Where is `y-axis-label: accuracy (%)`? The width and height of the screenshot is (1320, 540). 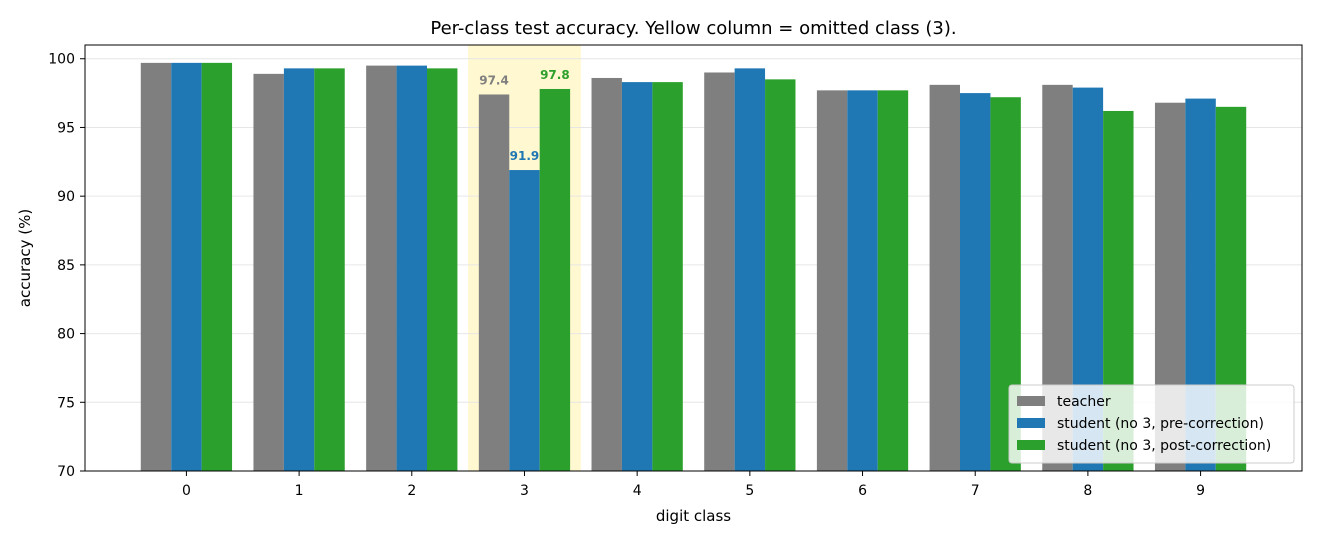
y-axis-label: accuracy (%) is located at coordinates (25, 258).